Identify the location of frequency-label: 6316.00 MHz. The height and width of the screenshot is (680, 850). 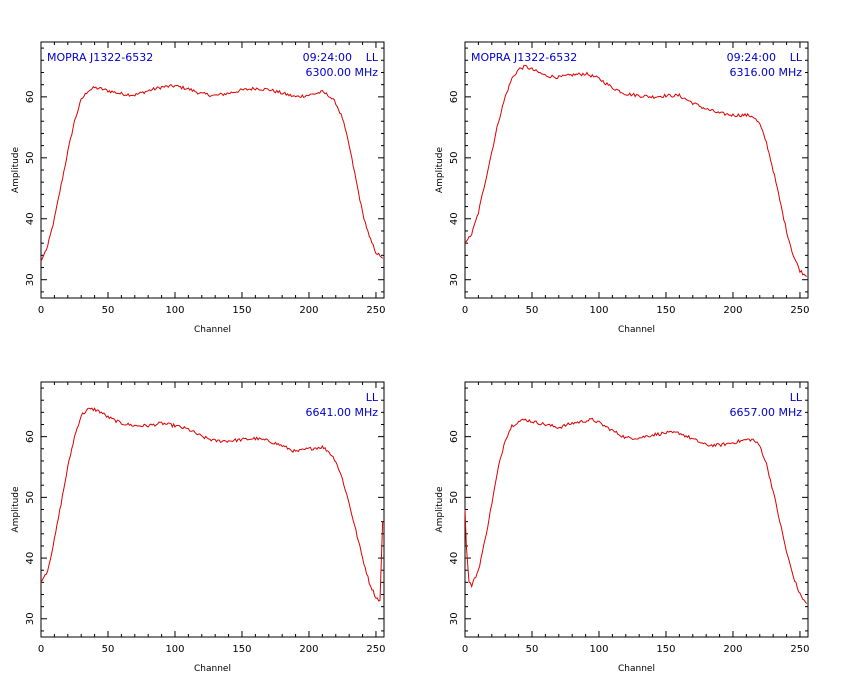
(765, 72).